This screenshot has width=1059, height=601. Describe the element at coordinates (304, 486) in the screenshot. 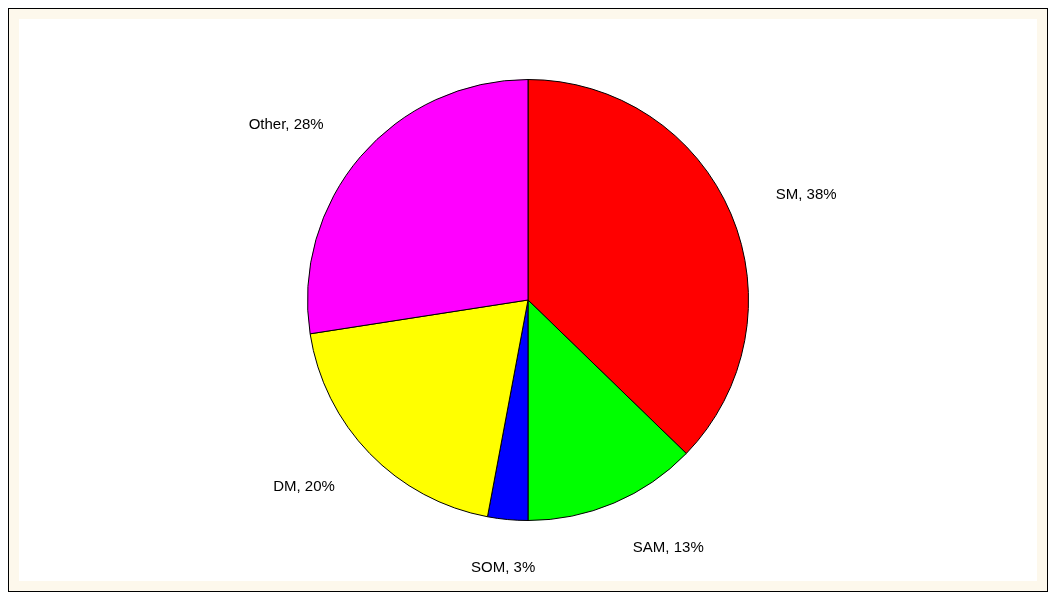

I see `slice-label: DM, 20%` at that location.